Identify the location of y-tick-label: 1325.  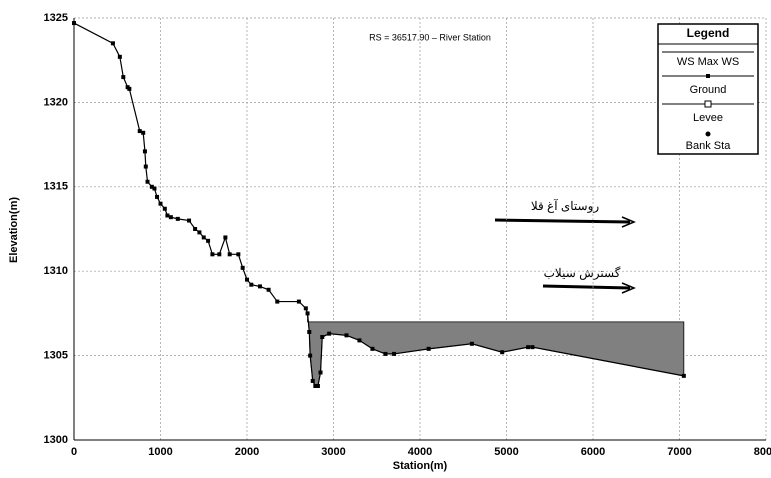
(56, 18).